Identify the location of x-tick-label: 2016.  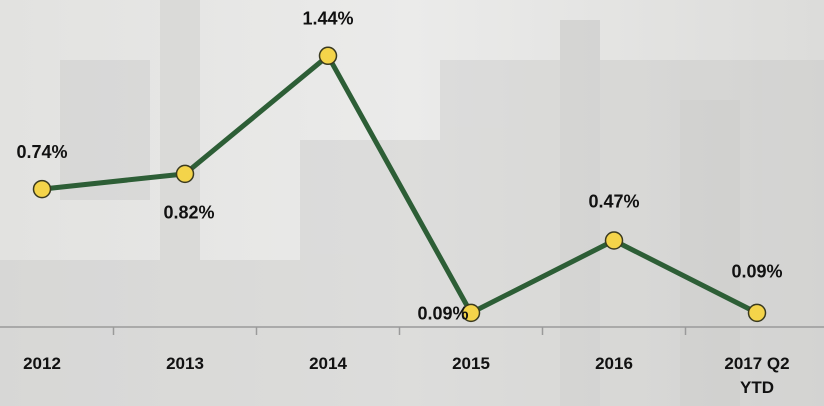
(614, 363).